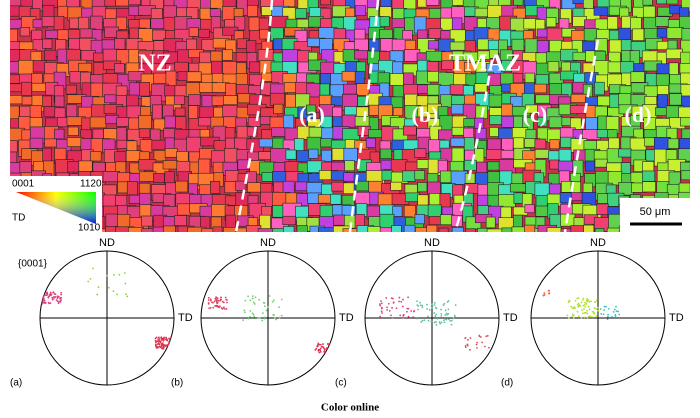 The height and width of the screenshot is (418, 700). What do you see at coordinates (177, 383) in the screenshot?
I see `pole-panel-label: (b)` at bounding box center [177, 383].